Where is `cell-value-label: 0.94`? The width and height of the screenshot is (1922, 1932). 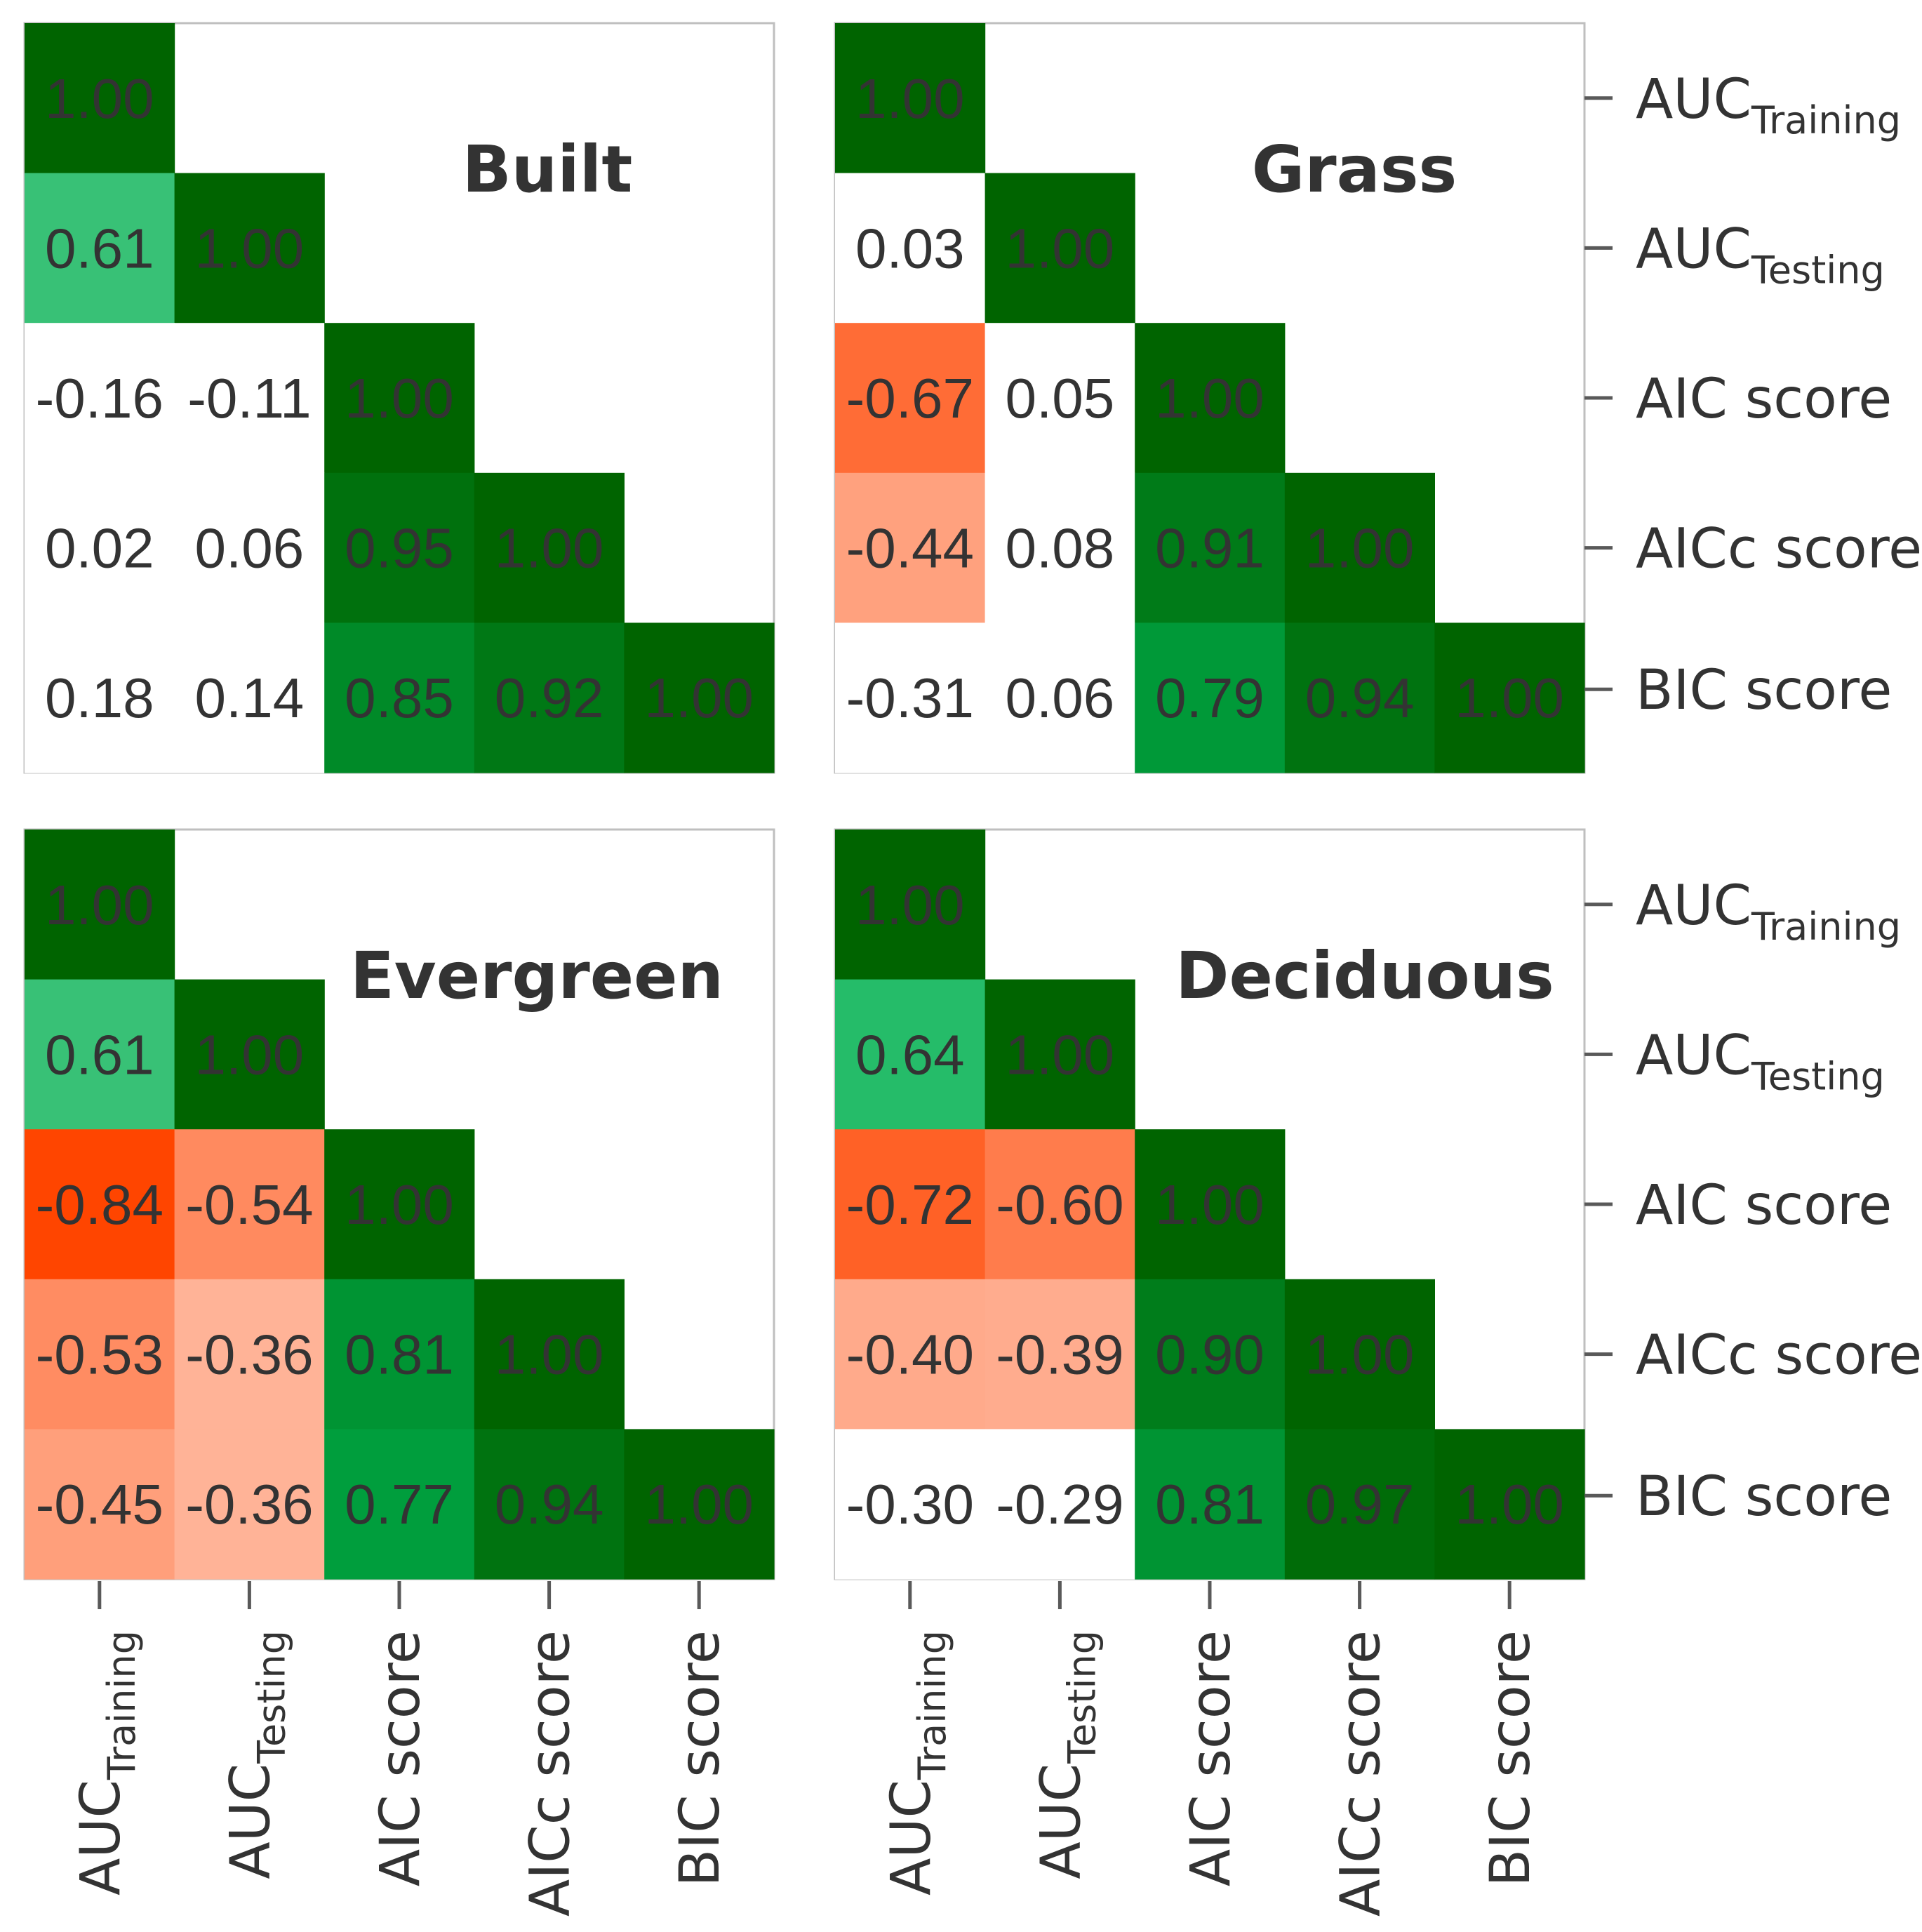 cell-value-label: 0.94 is located at coordinates (549, 1504).